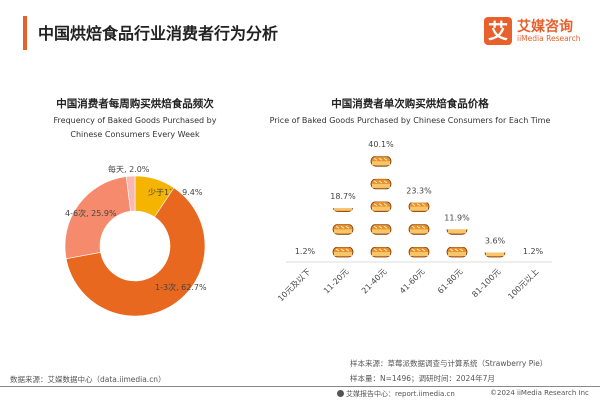 This screenshot has height=400, width=600. What do you see at coordinates (495, 241) in the screenshot?
I see `data-label-5: 3.6%` at bounding box center [495, 241].